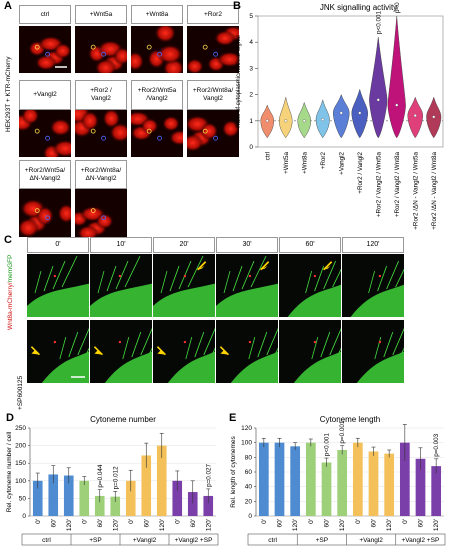 This screenshot has width=449, height=550. I want to click on x-tick-label: +Wnt5a, so click(286, 163).